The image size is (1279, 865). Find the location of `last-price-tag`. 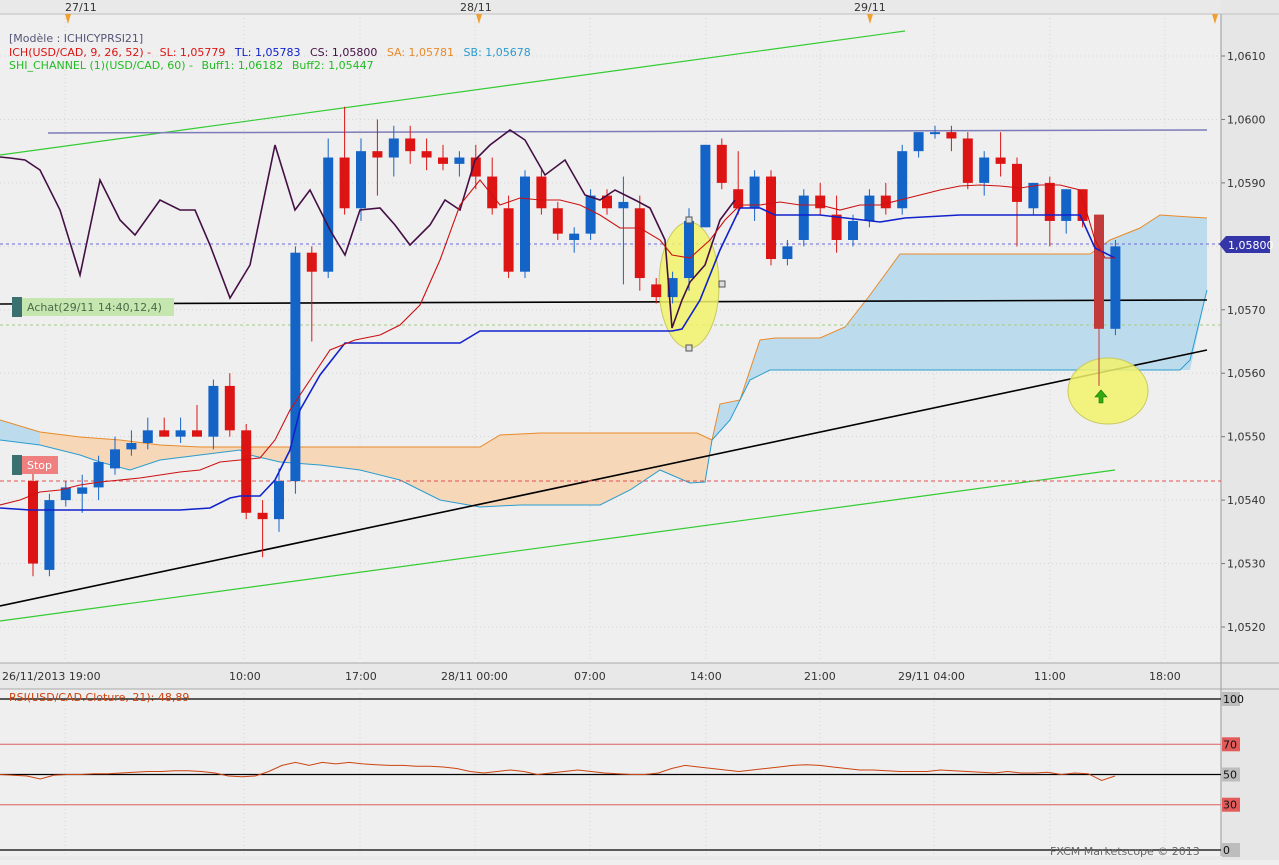

last-price-tag is located at coordinates (1244, 244).